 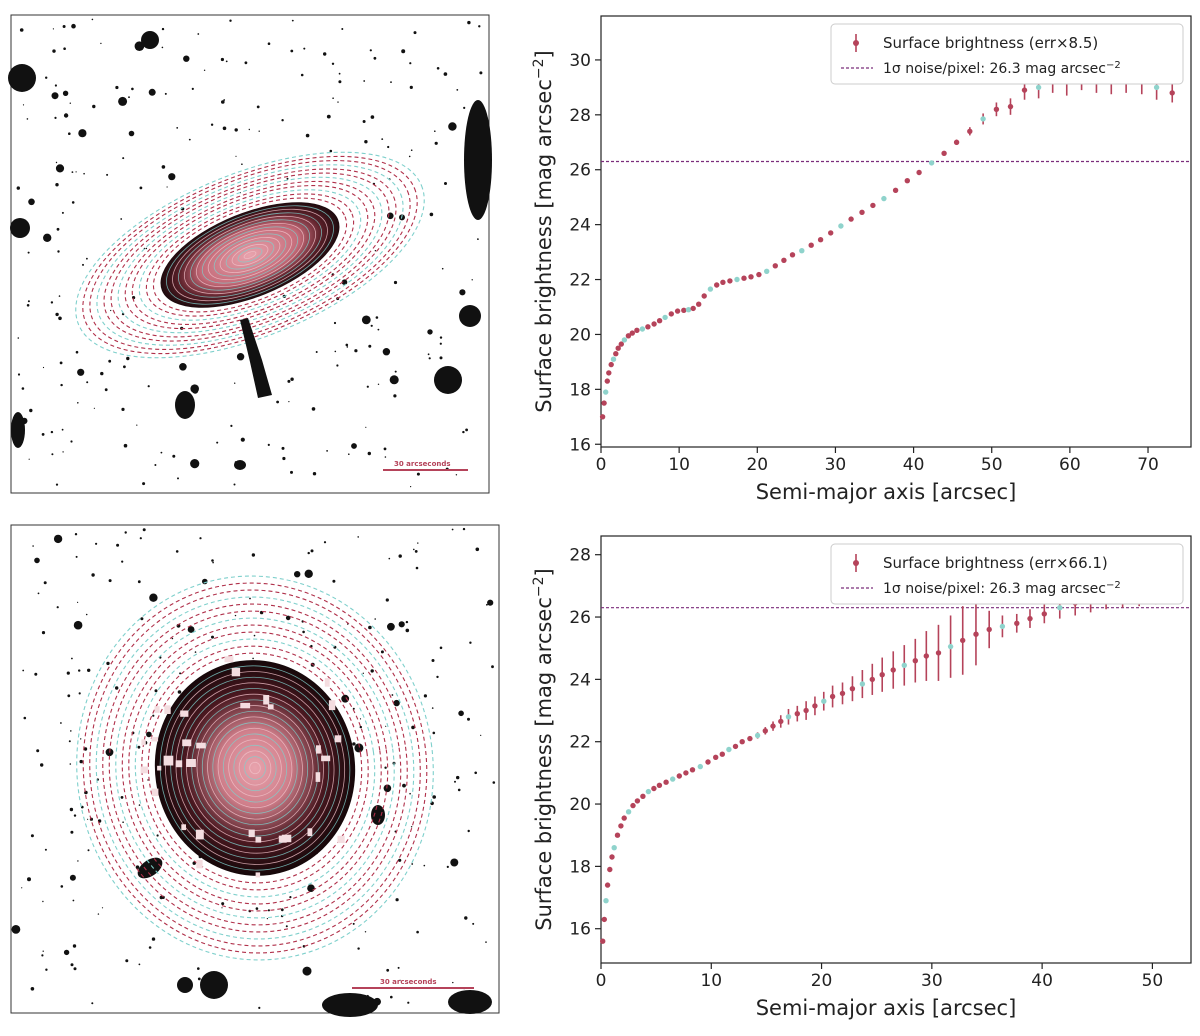 What do you see at coordinates (886, 492) in the screenshot?
I see `x-axis-label: Semi-major axis [arcsec]` at bounding box center [886, 492].